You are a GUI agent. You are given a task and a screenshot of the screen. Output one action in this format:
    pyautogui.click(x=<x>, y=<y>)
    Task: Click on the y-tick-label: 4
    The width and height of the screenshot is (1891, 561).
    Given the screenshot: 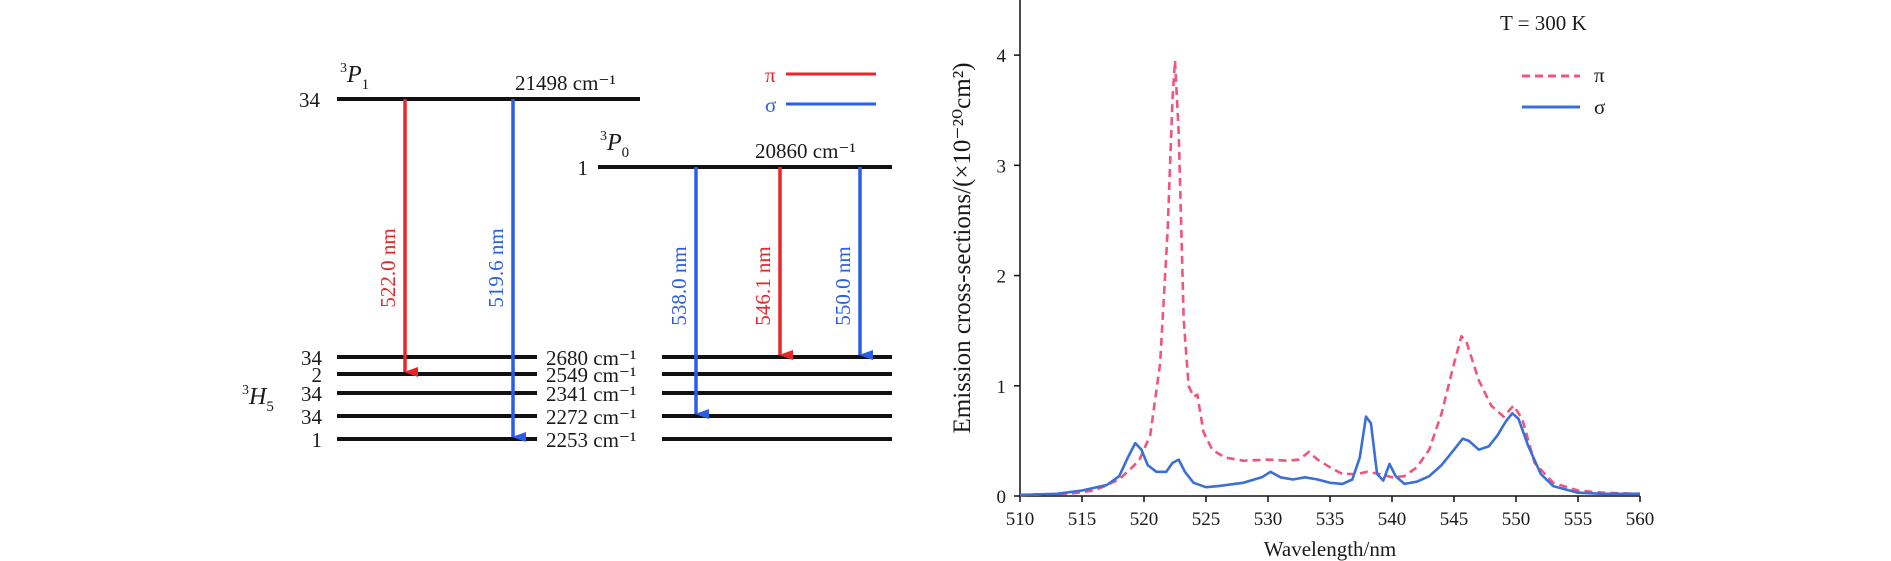 What is the action you would take?
    pyautogui.click(x=1002, y=56)
    